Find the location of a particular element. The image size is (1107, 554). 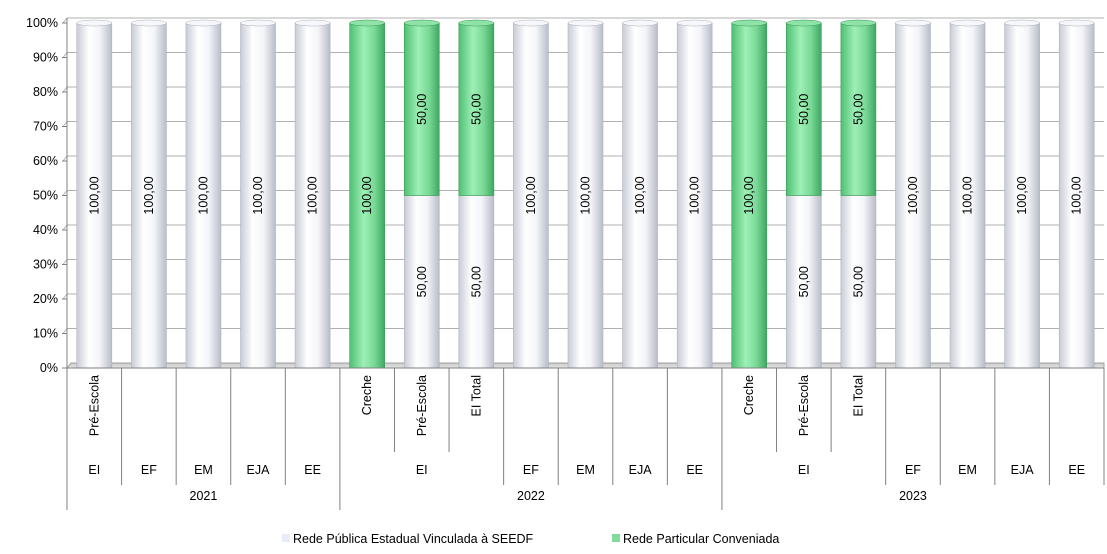

y-tick-label: 20% is located at coordinates (45, 299).